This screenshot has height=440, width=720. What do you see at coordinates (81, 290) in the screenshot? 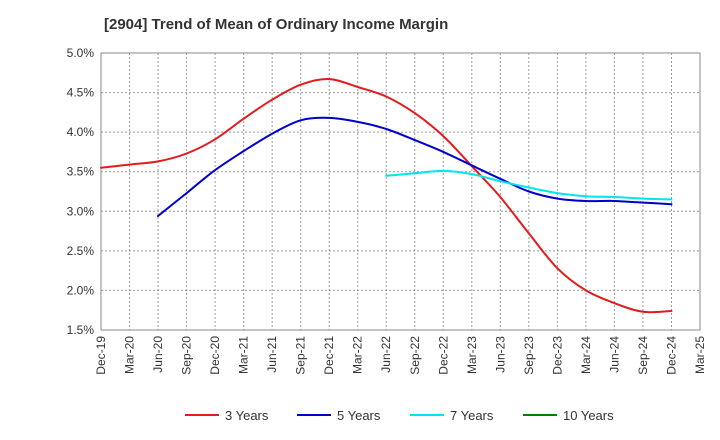
I see `y-tick-label: 2.0%` at bounding box center [81, 290].